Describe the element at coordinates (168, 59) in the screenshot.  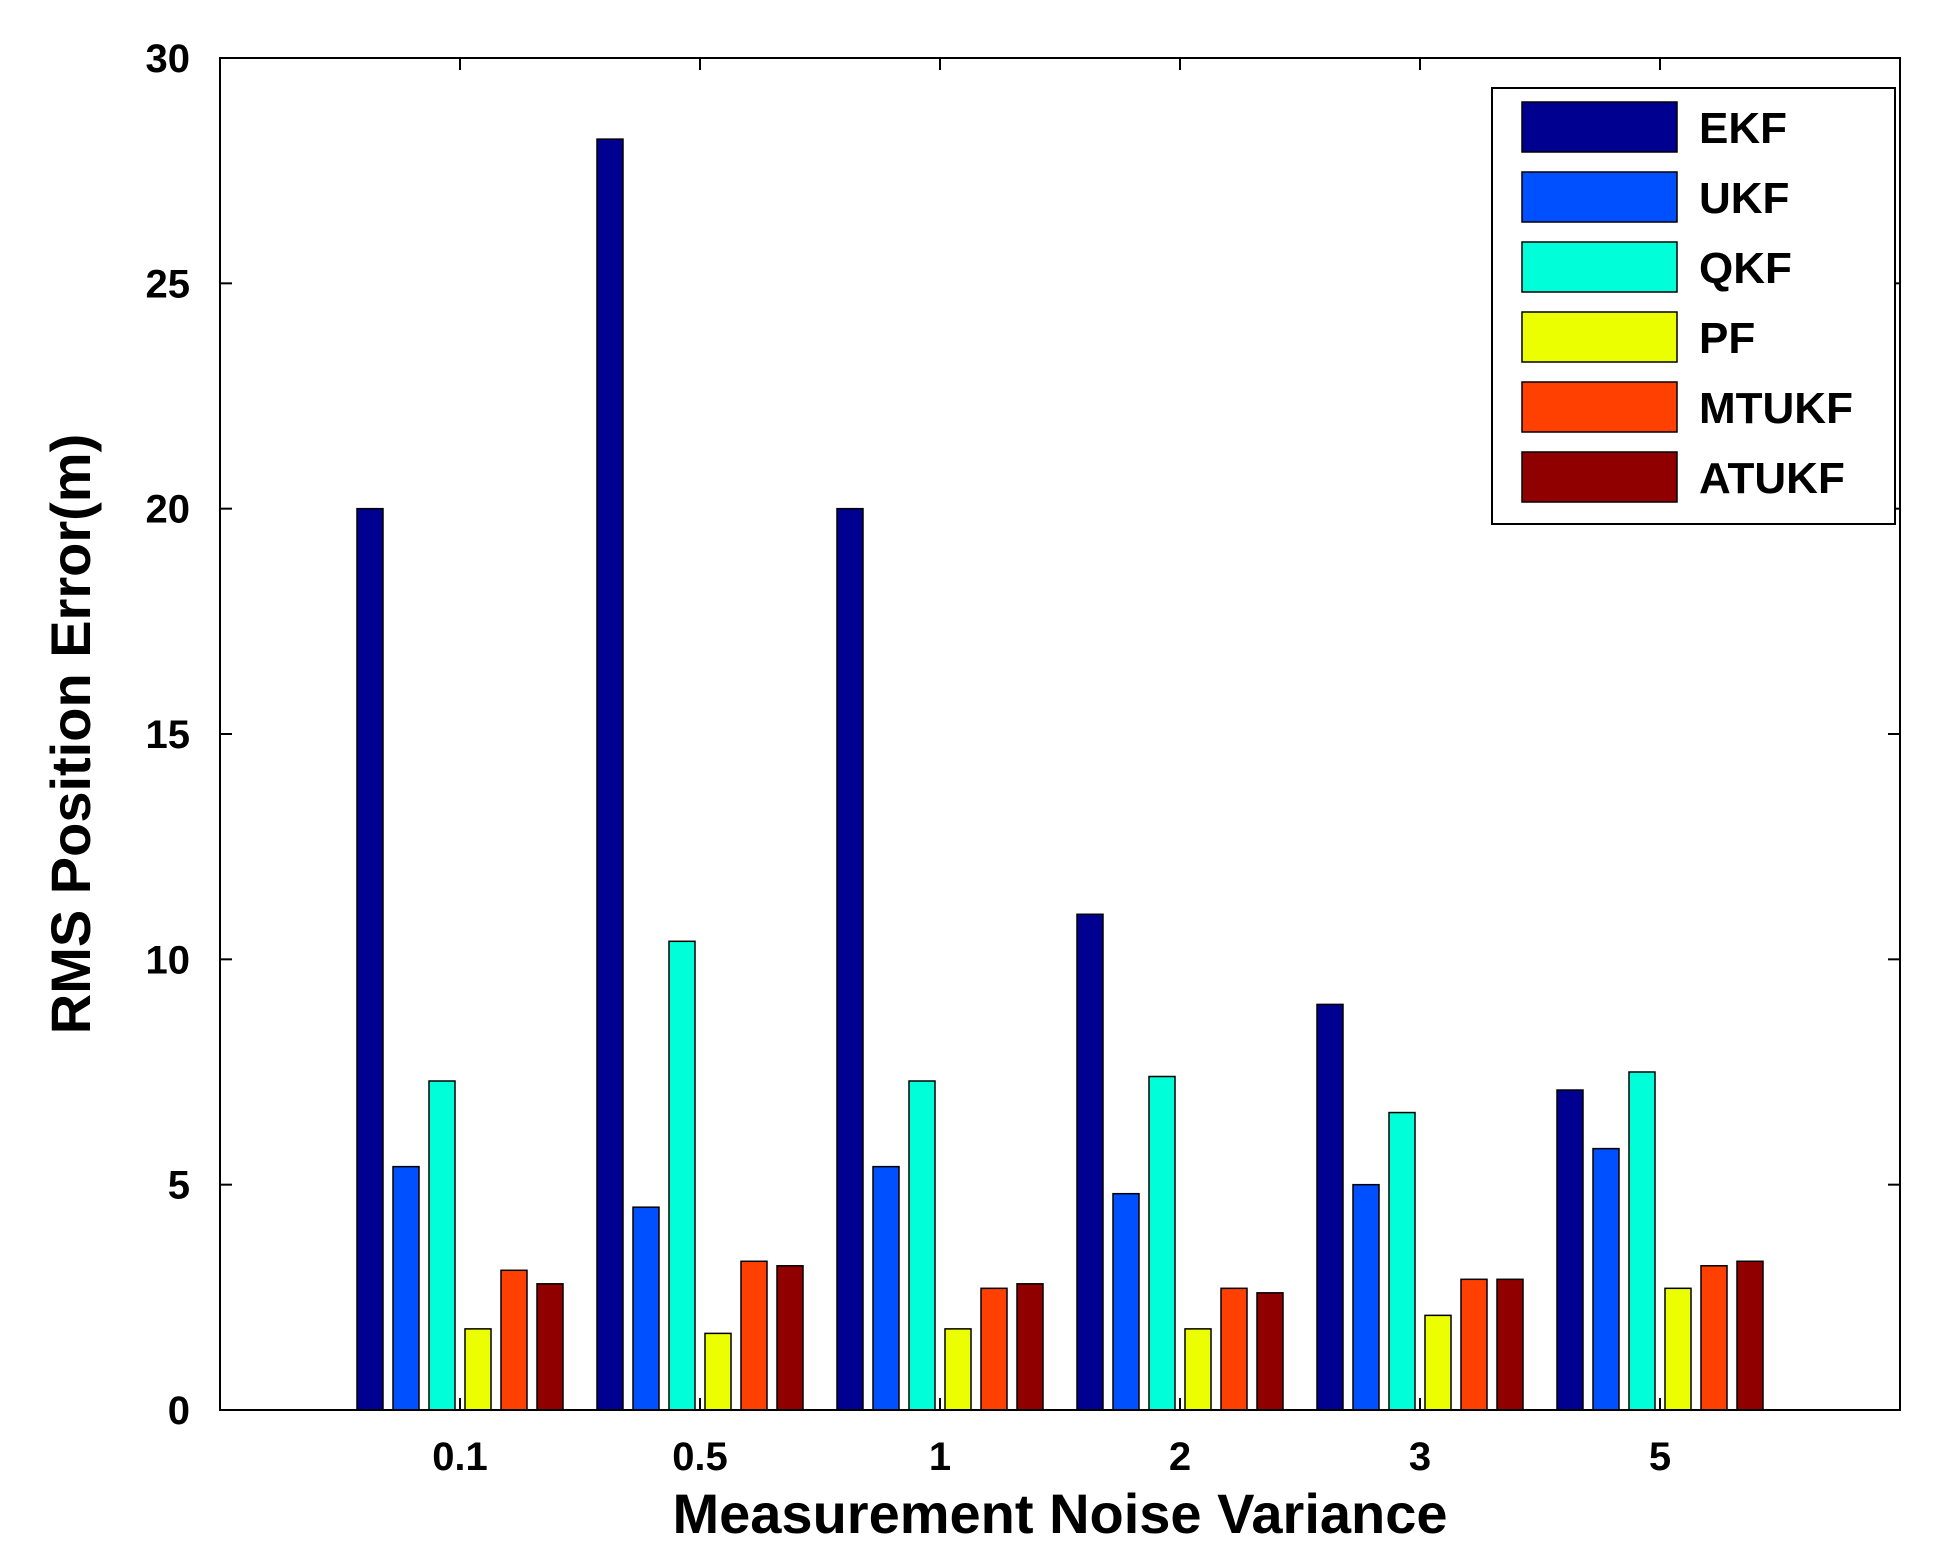
I see `y-tick-label: 30` at that location.